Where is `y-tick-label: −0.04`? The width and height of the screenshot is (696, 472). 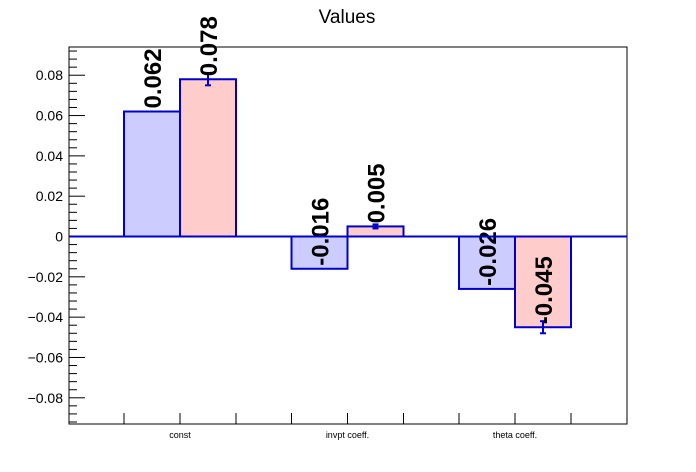
y-tick-label: −0.04 is located at coordinates (46, 317).